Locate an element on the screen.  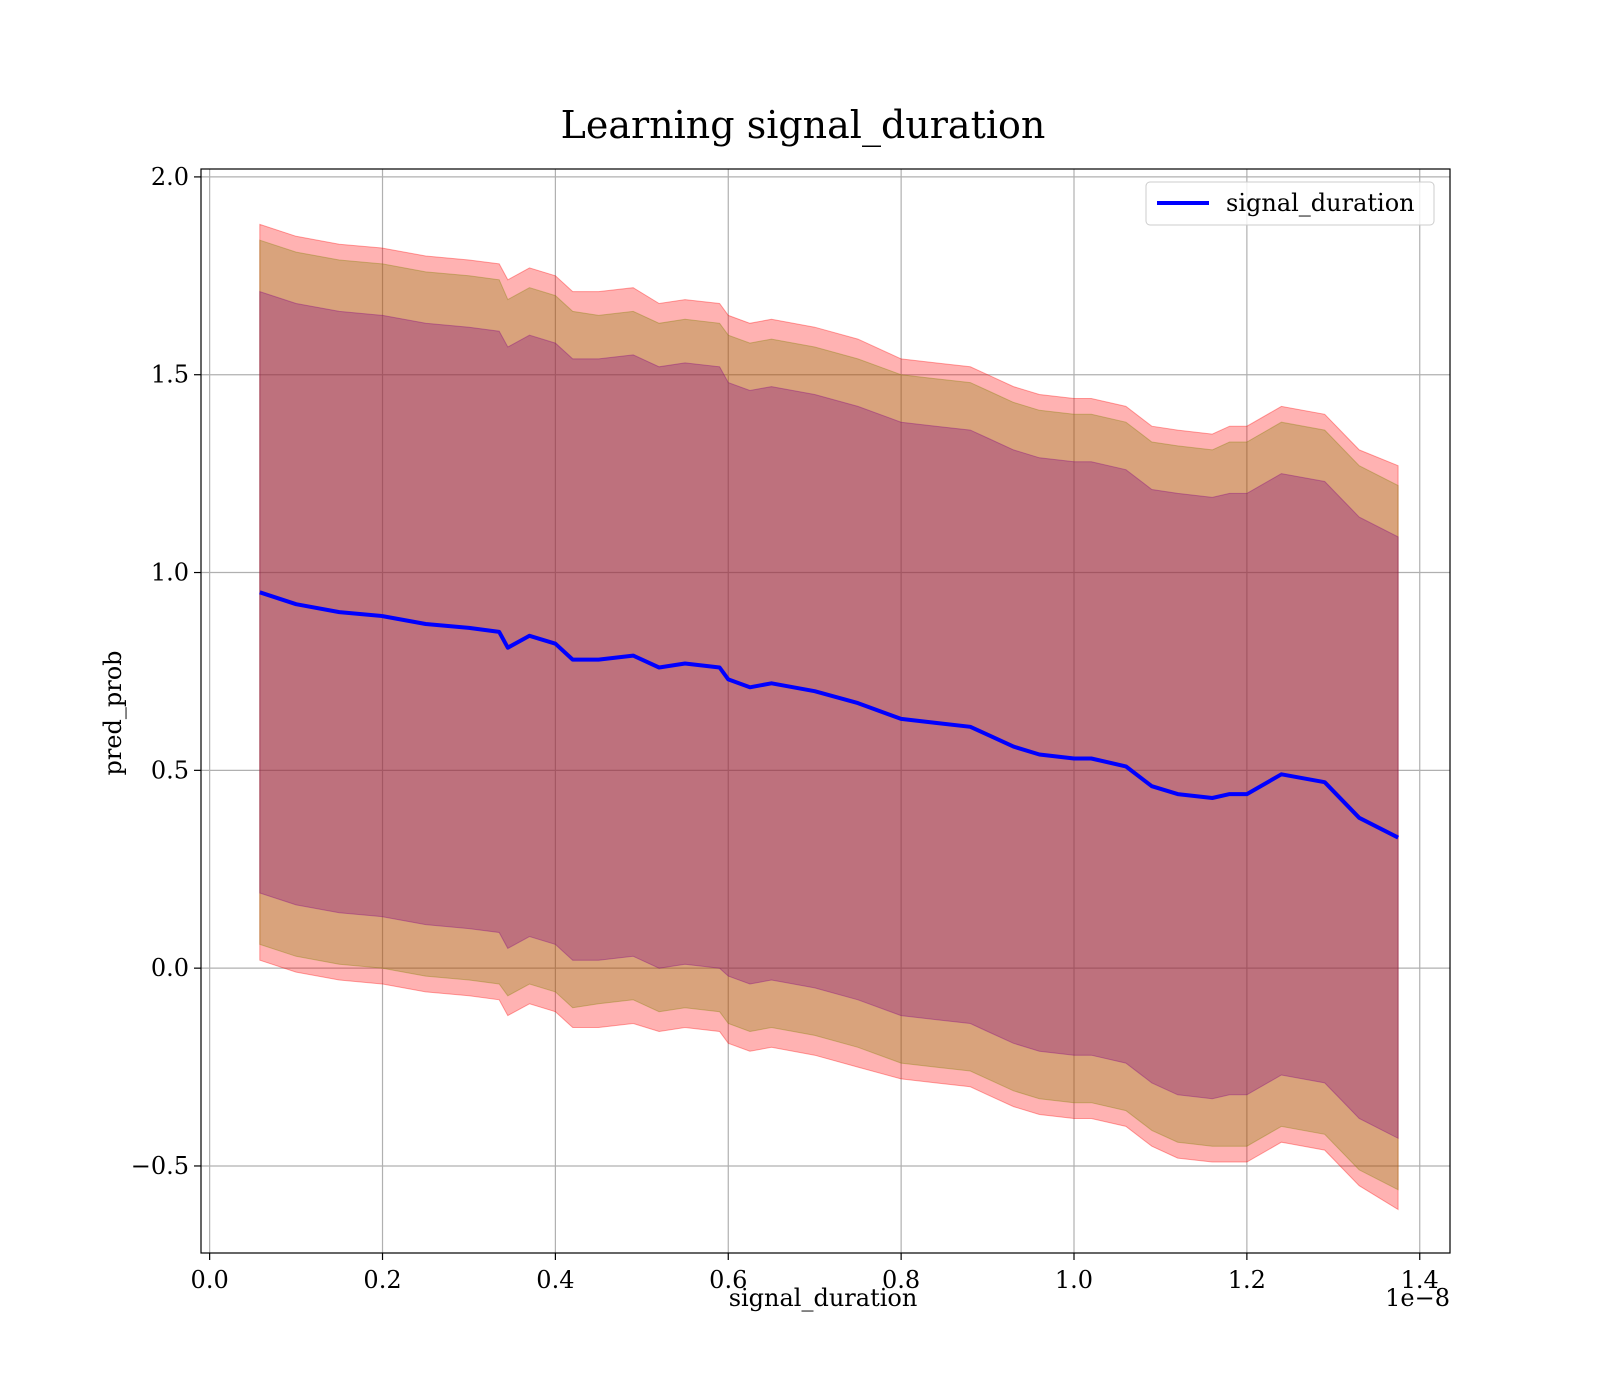
chart-title: Learning signal_duration is located at coordinates (803, 125).